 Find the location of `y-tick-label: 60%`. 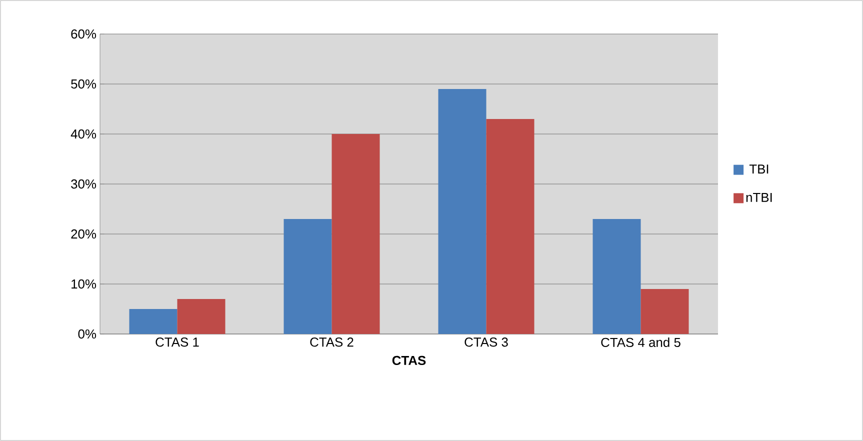

y-tick-label: 60% is located at coordinates (83, 34).